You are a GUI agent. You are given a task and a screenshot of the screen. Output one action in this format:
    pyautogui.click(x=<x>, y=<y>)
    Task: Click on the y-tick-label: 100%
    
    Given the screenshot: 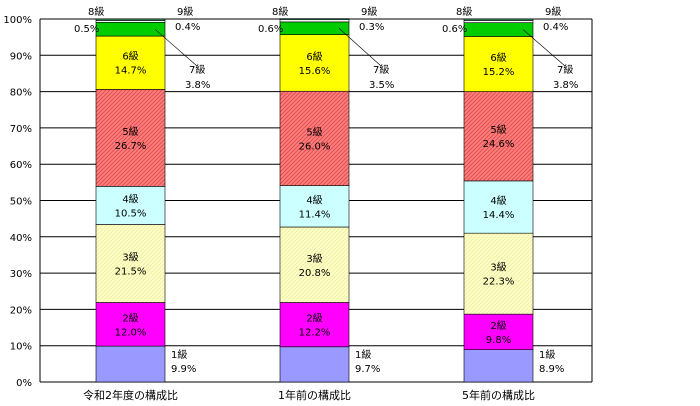 What is the action you would take?
    pyautogui.click(x=17, y=20)
    